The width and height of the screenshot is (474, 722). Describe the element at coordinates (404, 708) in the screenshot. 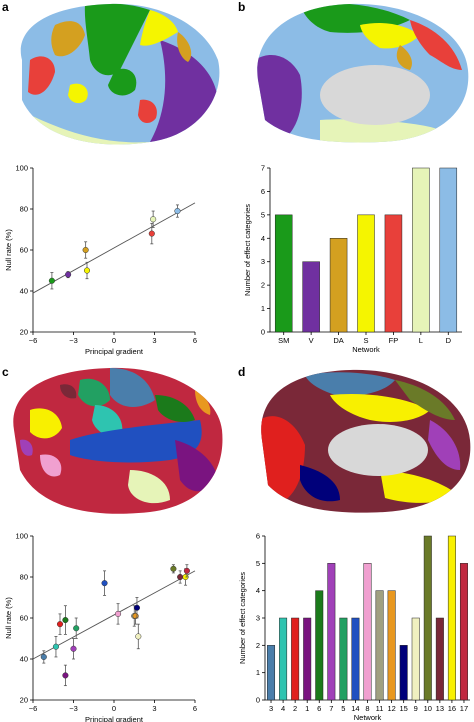

I see `x-tick-label: 15` at that location.